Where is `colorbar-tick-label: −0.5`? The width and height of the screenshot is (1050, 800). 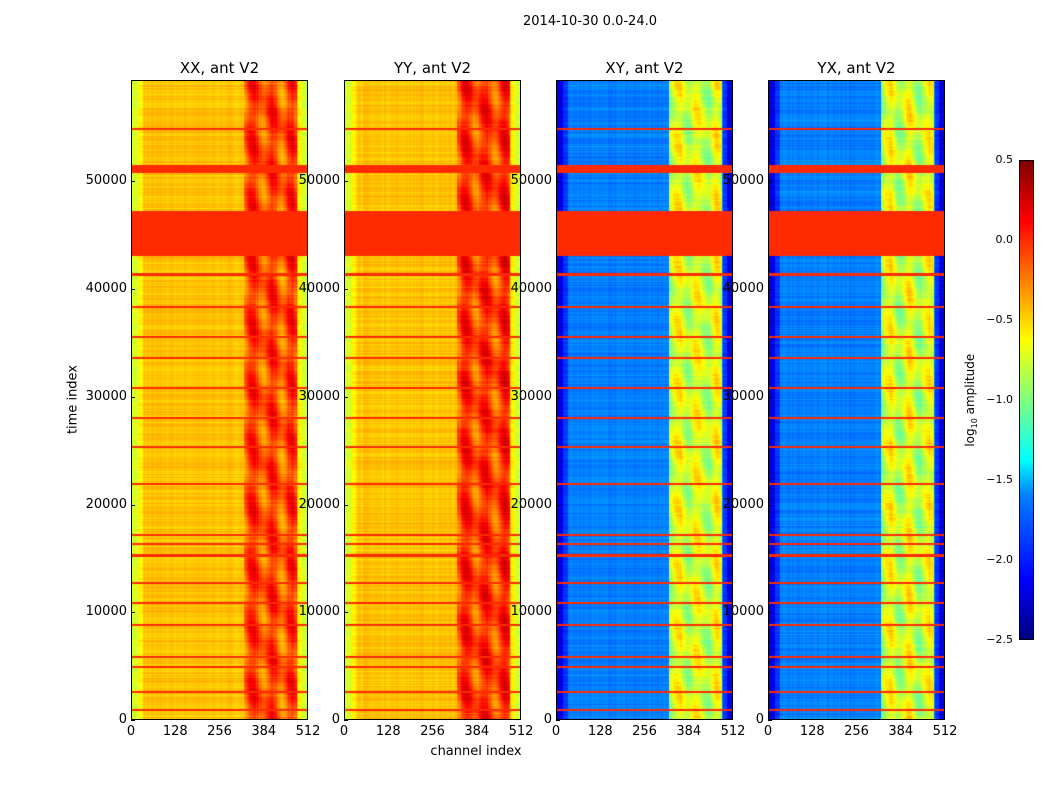 colorbar-tick-label: −0.5 is located at coordinates (999, 319).